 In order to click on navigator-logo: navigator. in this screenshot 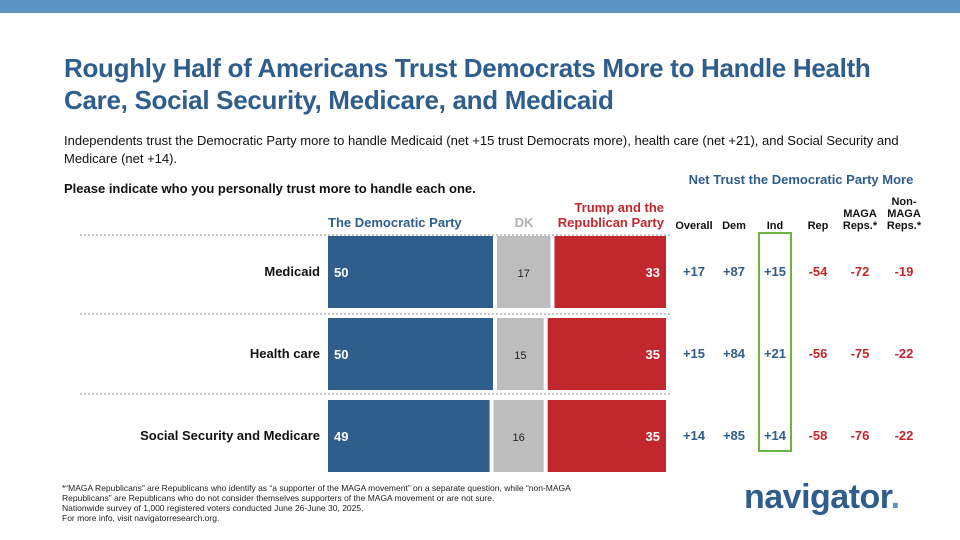, I will do `click(822, 497)`.